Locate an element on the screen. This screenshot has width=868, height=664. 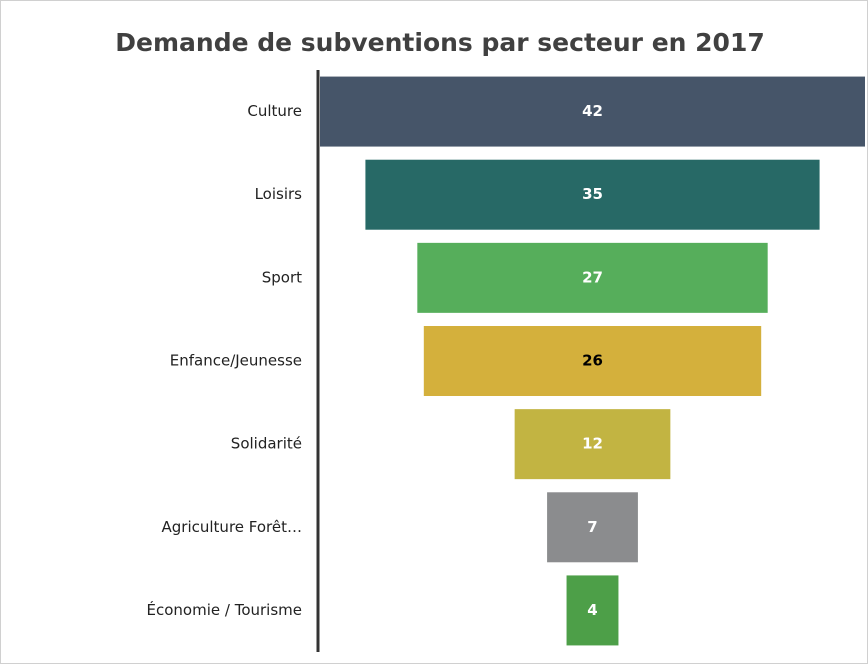
value-label: 12 is located at coordinates (592, 444).